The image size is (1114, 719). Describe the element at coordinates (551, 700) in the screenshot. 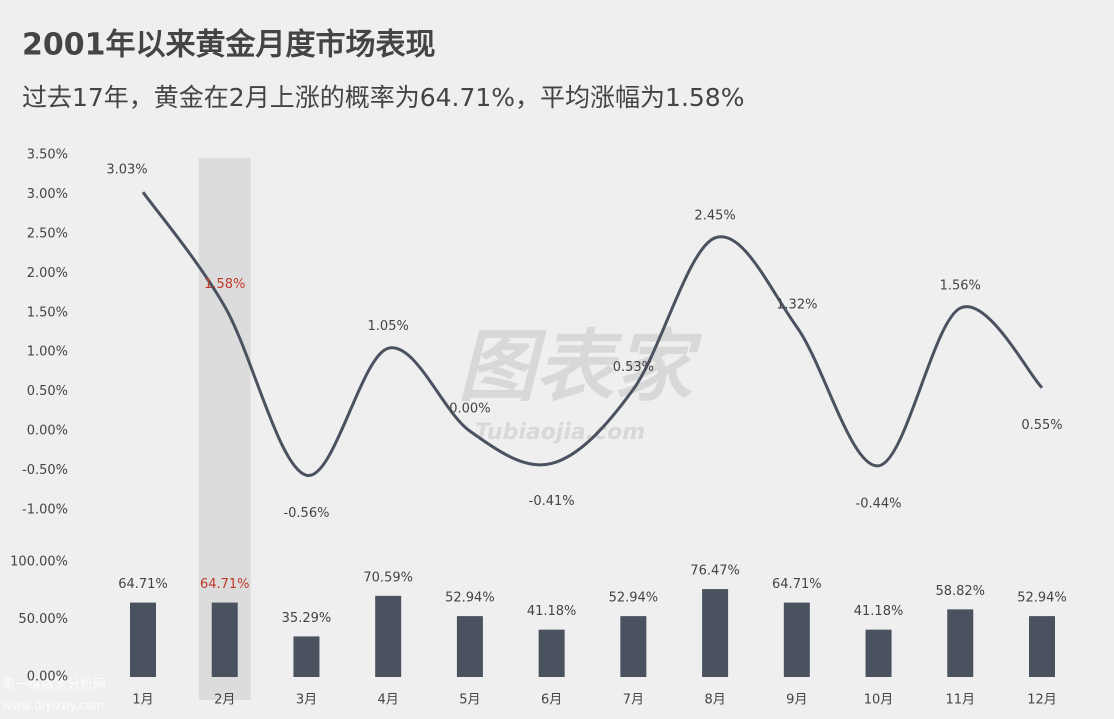

I see `x-tick-label: 6月` at that location.